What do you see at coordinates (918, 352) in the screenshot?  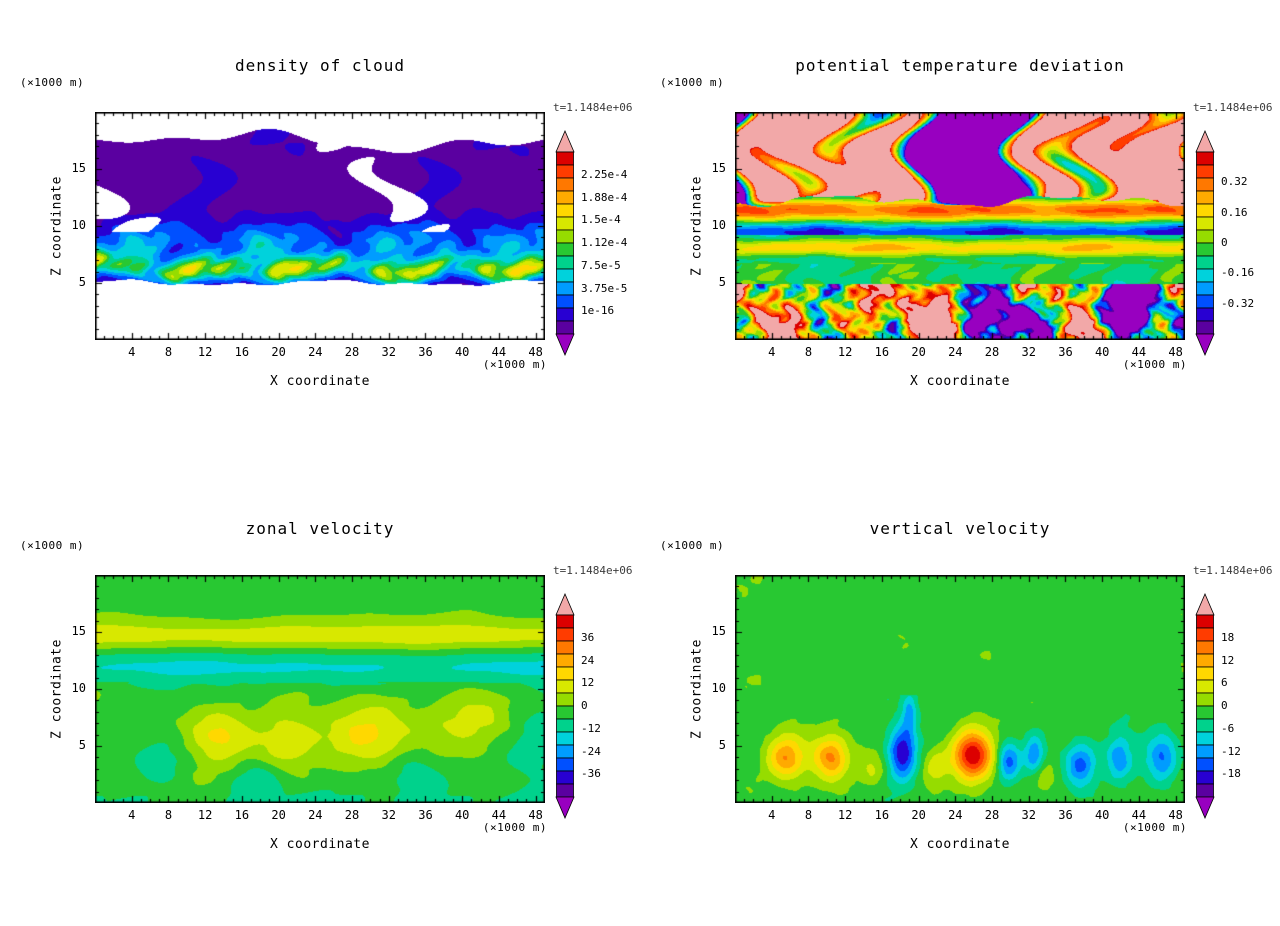 I see `x-tick-label: 20` at bounding box center [918, 352].